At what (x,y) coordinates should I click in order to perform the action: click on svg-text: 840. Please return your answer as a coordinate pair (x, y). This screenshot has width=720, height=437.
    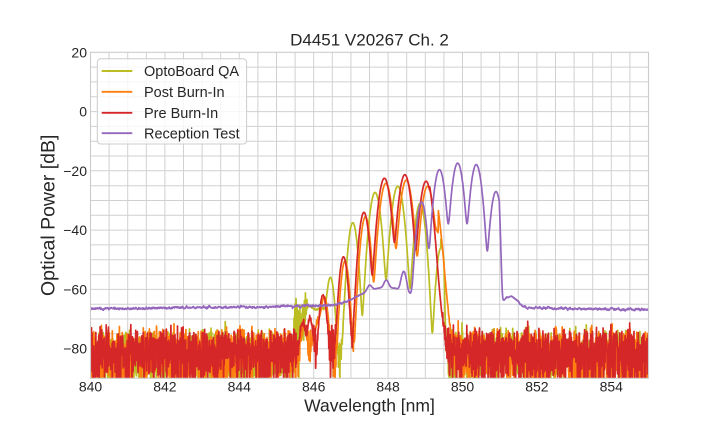
    Looking at the image, I should click on (91, 386).